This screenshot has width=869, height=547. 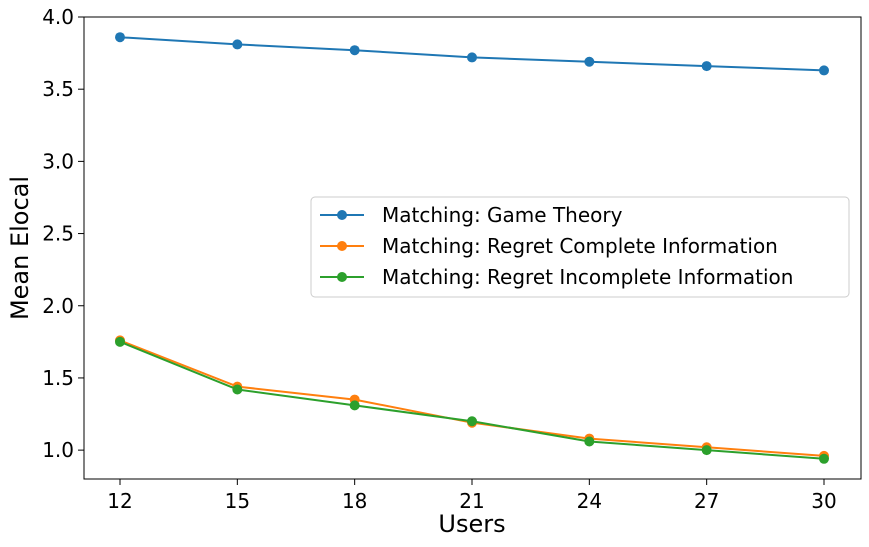 What do you see at coordinates (20, 248) in the screenshot?
I see `y-axis-label: Mean Elocal` at bounding box center [20, 248].